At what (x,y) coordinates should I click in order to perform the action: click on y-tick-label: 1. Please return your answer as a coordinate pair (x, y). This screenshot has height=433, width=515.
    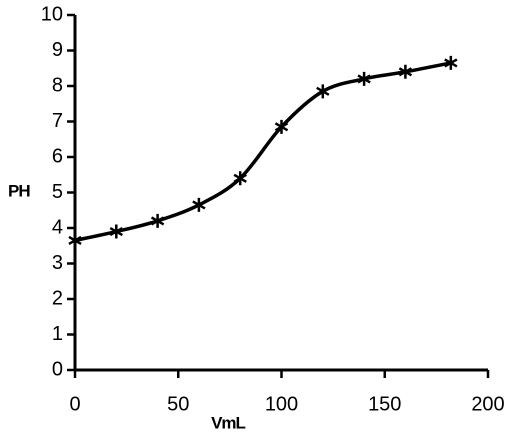
    Looking at the image, I should click on (57, 334).